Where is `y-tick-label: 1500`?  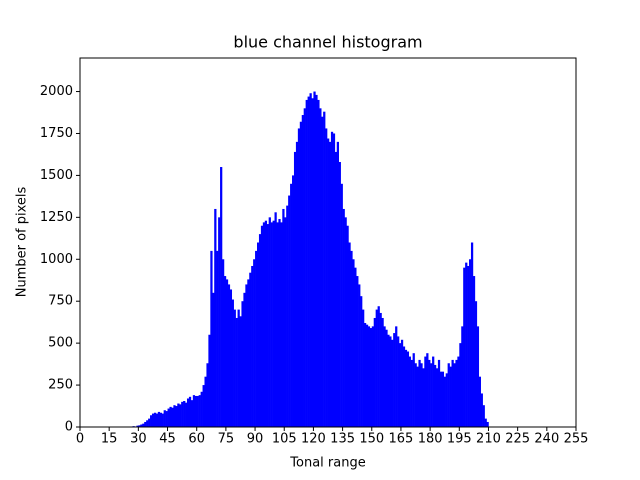
y-tick-label: 1500 is located at coordinates (56, 175).